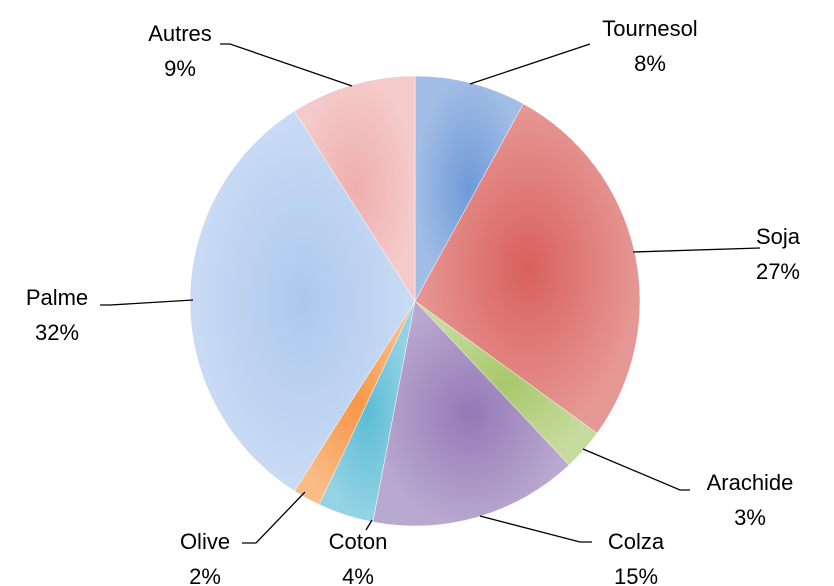  Describe the element at coordinates (636, 575) in the screenshot. I see `slice-value-label: 15%` at that location.